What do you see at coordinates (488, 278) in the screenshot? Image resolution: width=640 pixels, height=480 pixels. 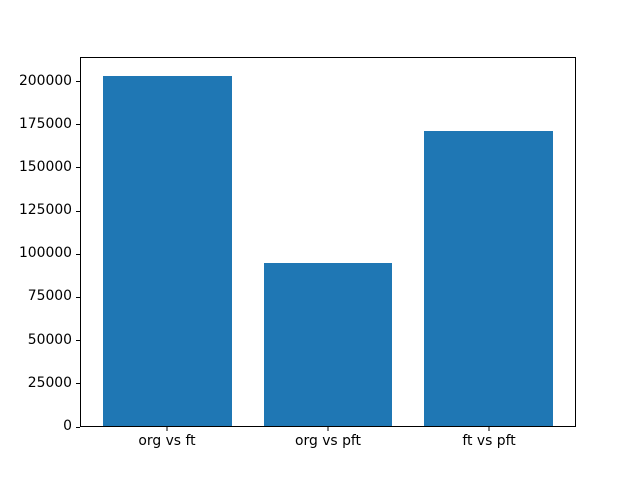 I see `bar-ft-vs-pft` at bounding box center [488, 278].